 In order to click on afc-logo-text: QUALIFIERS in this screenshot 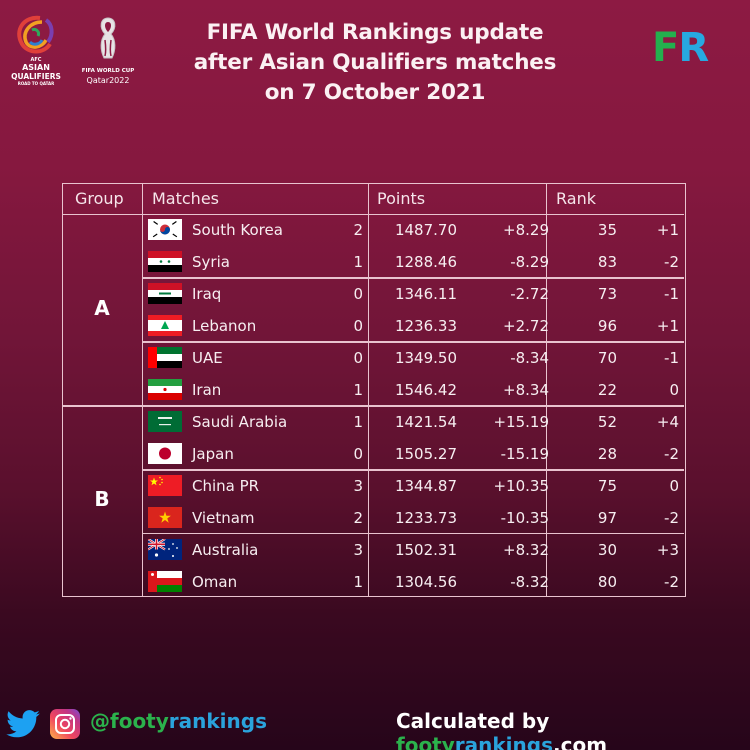, I will do `click(36, 76)`.